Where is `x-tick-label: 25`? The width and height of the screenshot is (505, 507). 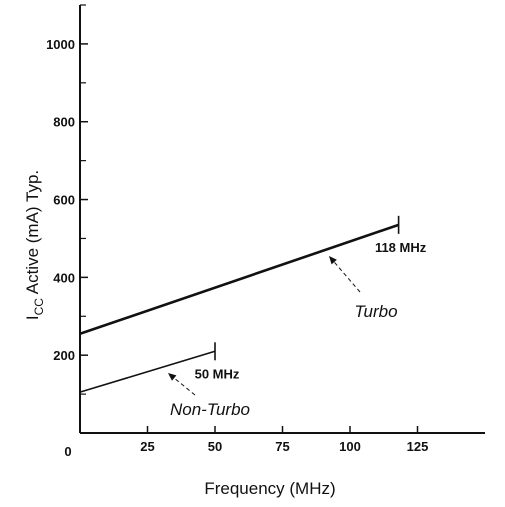 x-tick-label: 25 is located at coordinates (147, 446).